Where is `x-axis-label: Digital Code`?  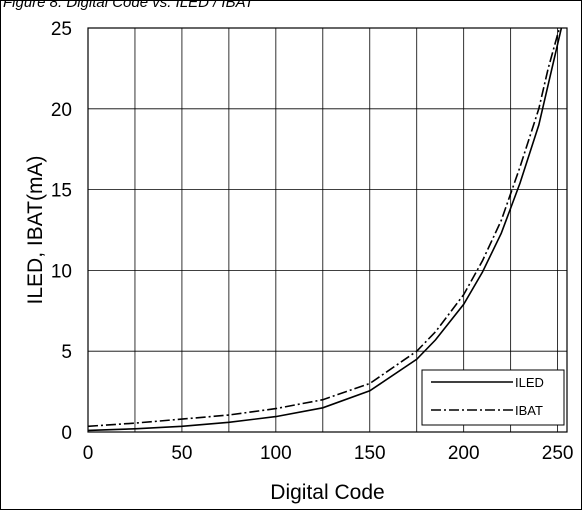 x-axis-label: Digital Code is located at coordinates (327, 492).